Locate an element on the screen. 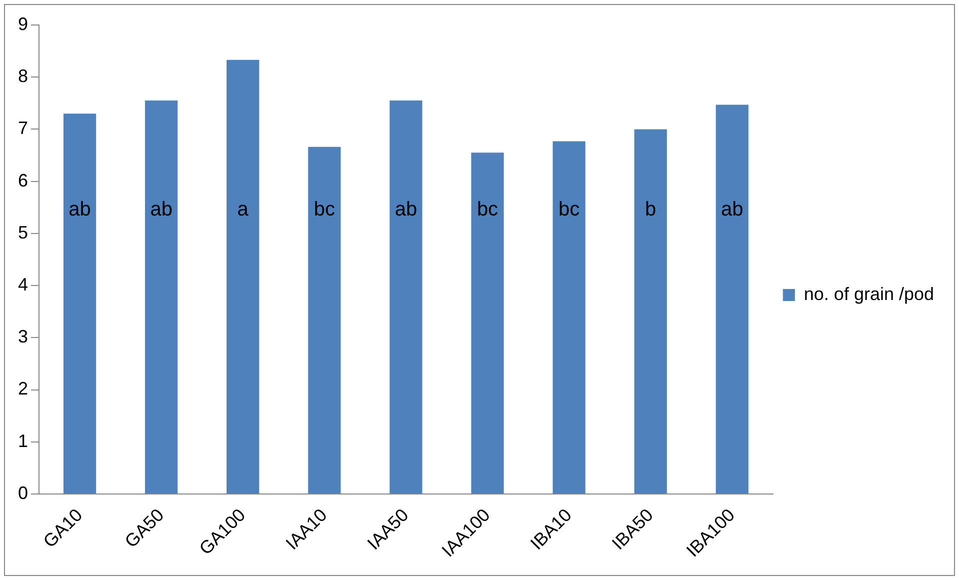  y-tick-label: 4 is located at coordinates (23, 284).